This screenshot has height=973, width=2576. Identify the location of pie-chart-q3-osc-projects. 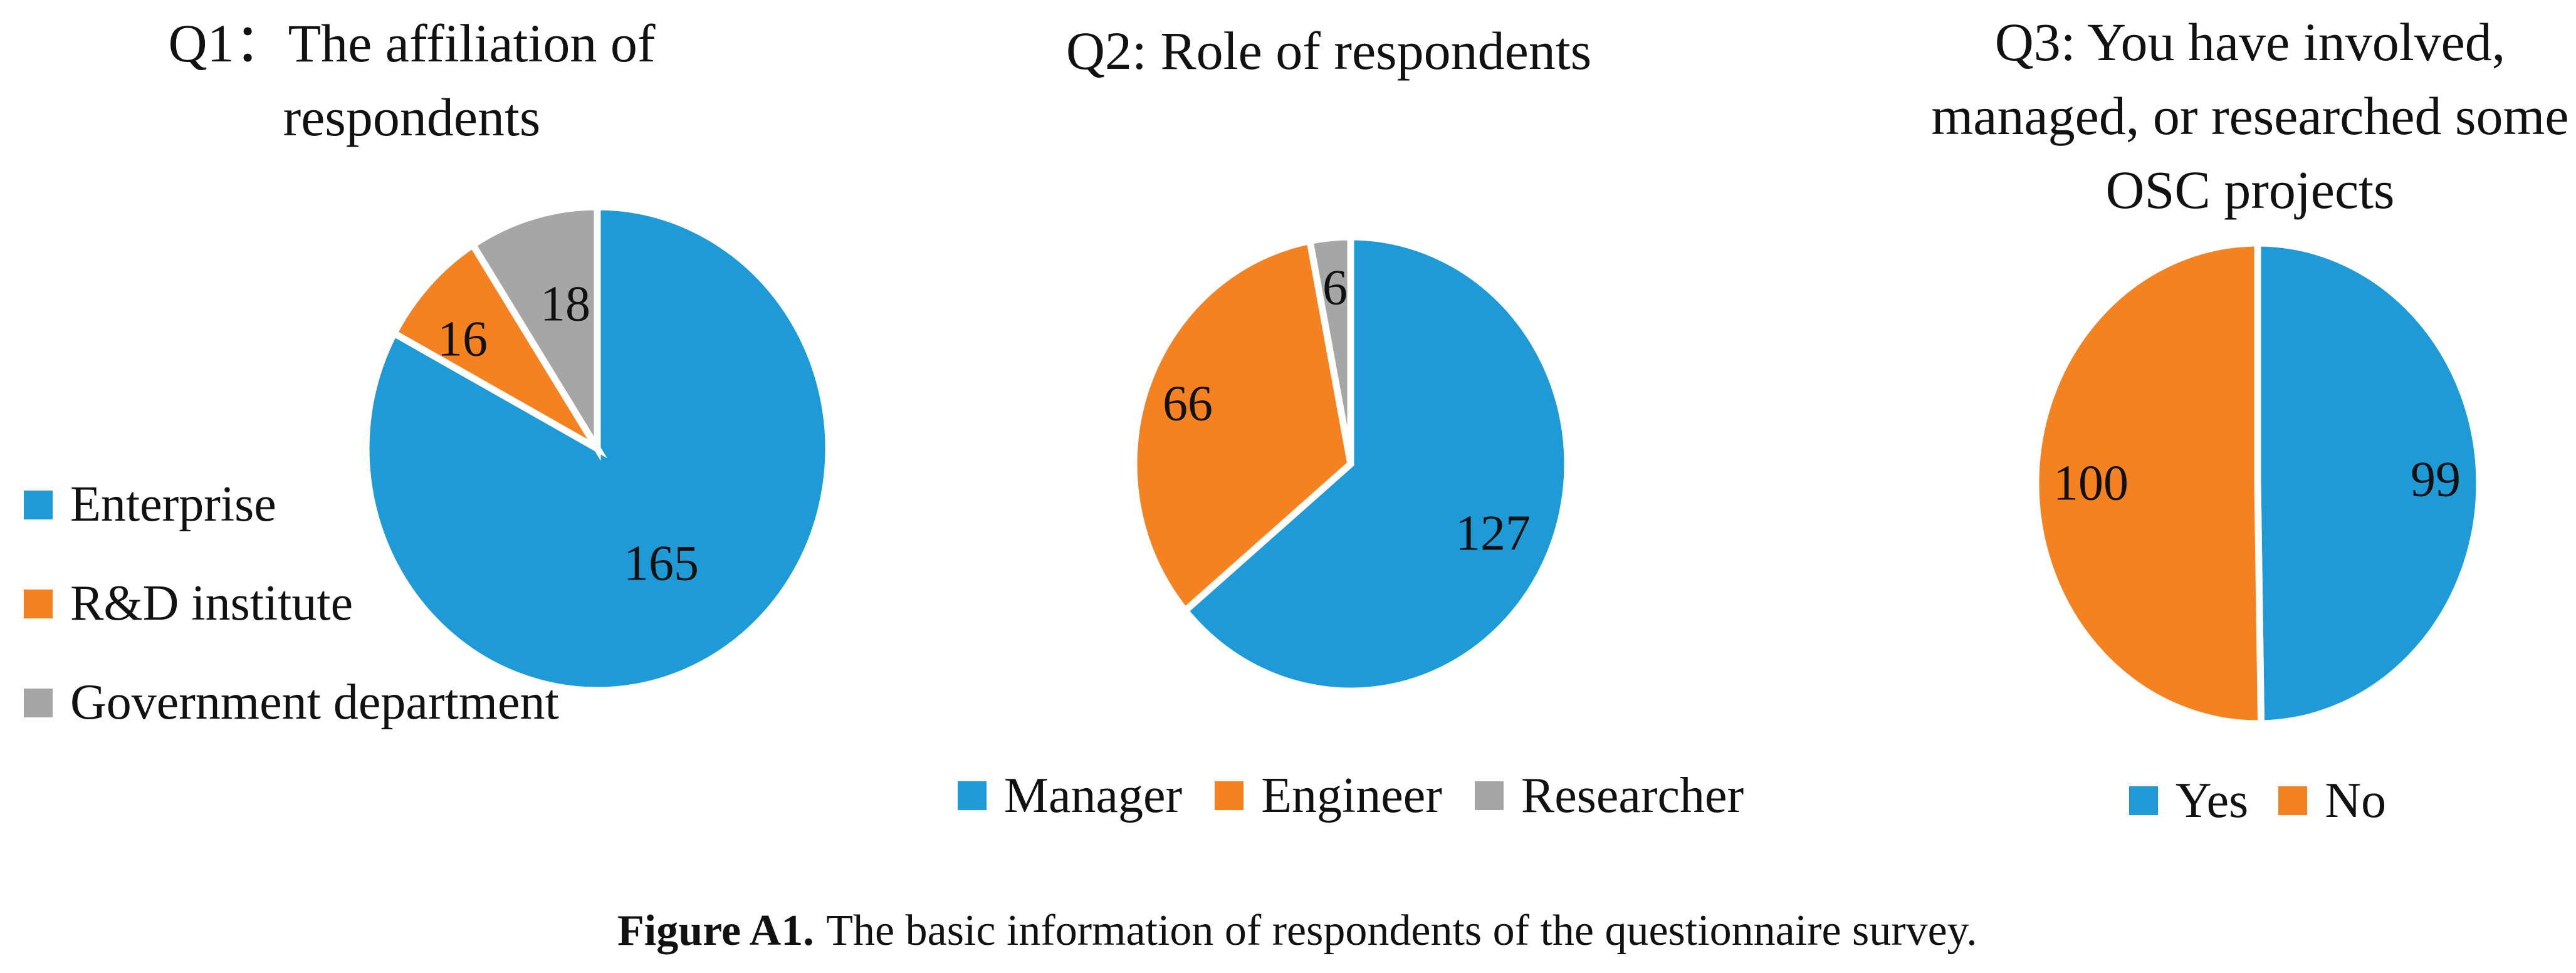
(2257, 483).